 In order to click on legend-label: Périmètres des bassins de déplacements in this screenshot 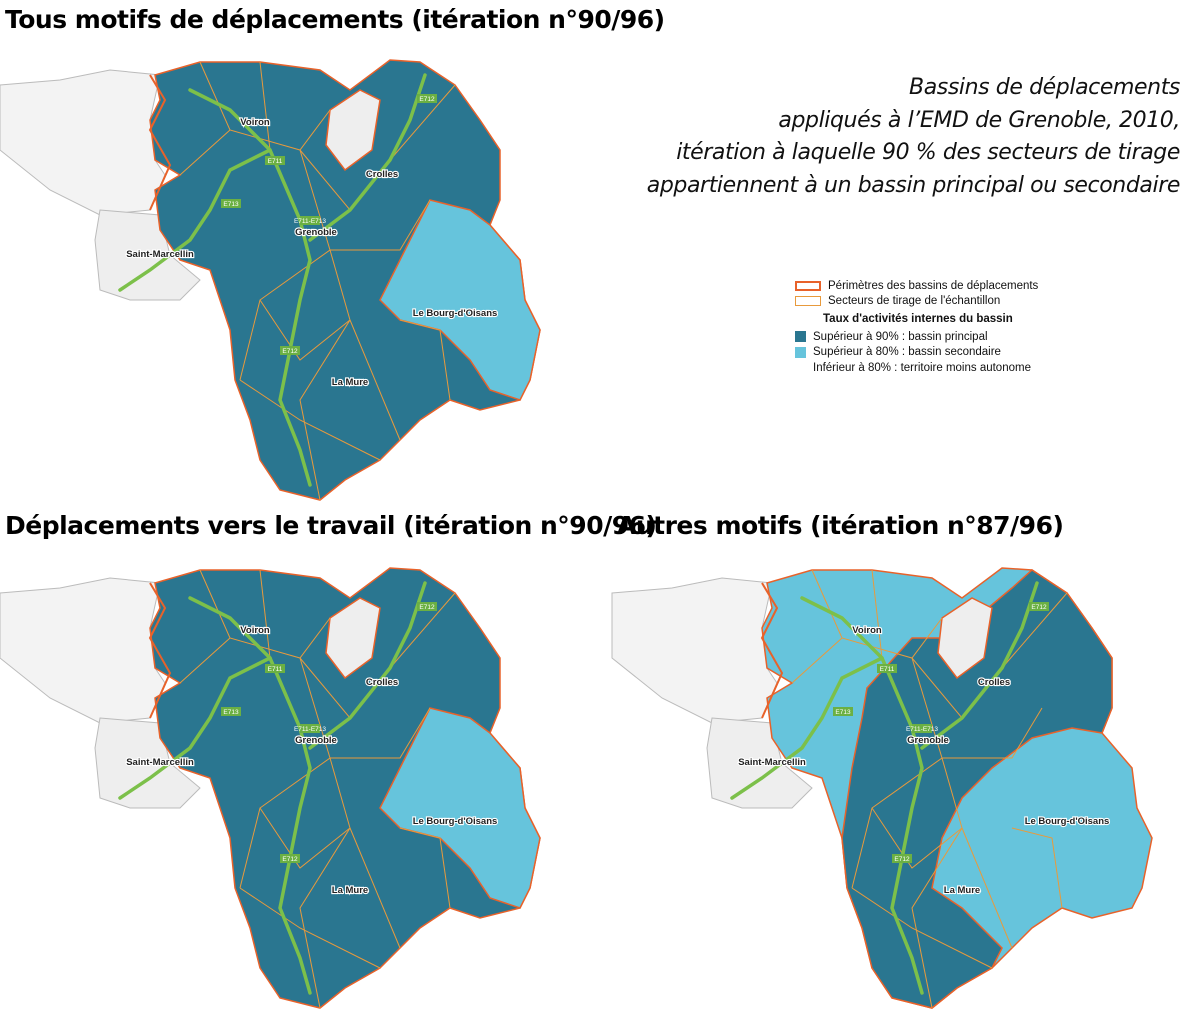, I will do `click(933, 285)`.